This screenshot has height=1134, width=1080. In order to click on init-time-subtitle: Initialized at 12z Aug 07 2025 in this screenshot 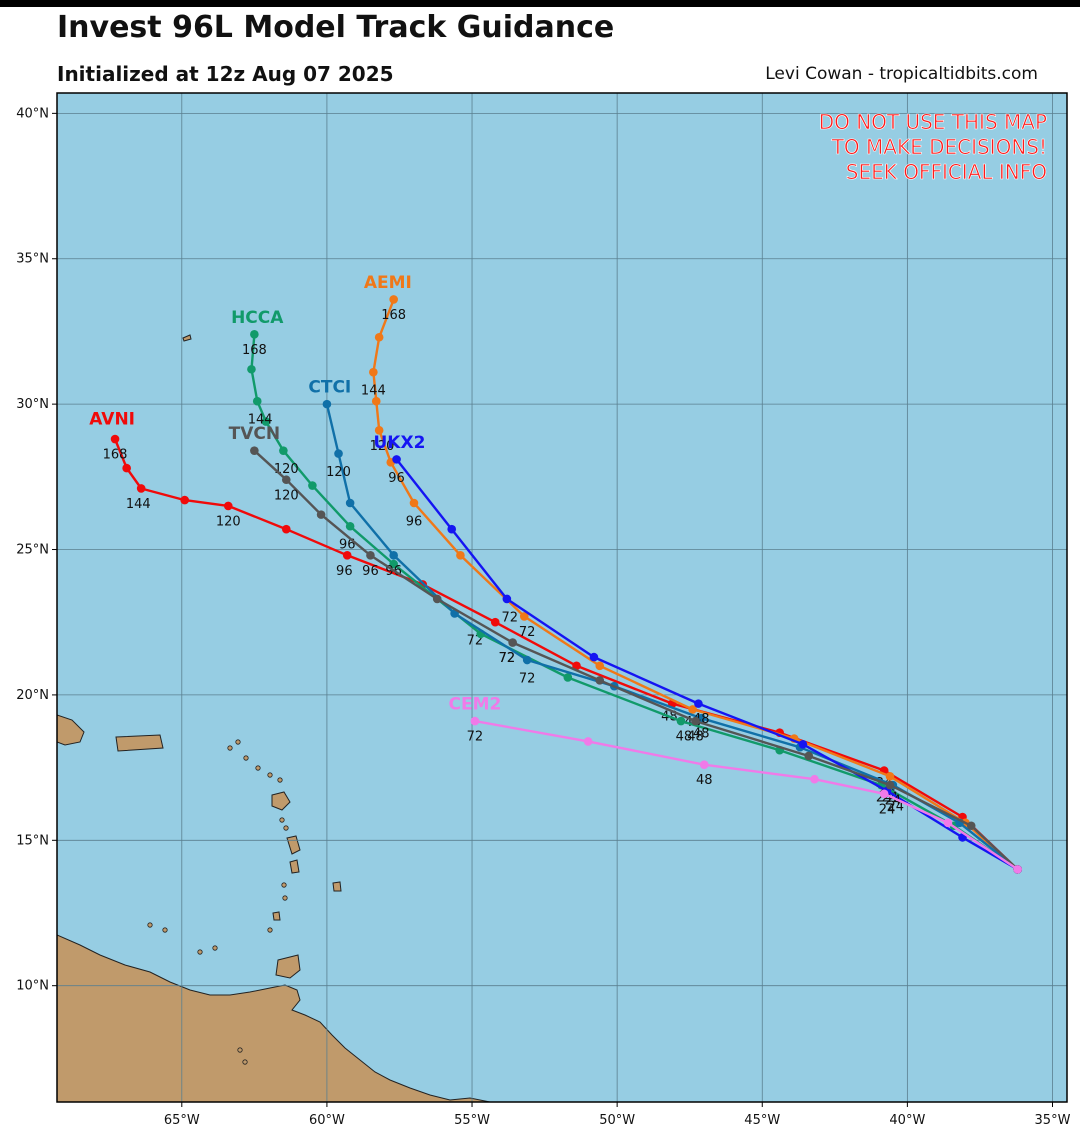, I will do `click(225, 74)`.